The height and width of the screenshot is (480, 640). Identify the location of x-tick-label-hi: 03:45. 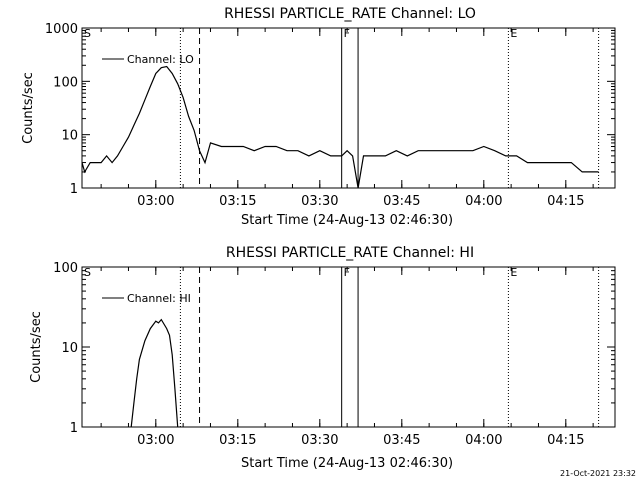
(401, 440).